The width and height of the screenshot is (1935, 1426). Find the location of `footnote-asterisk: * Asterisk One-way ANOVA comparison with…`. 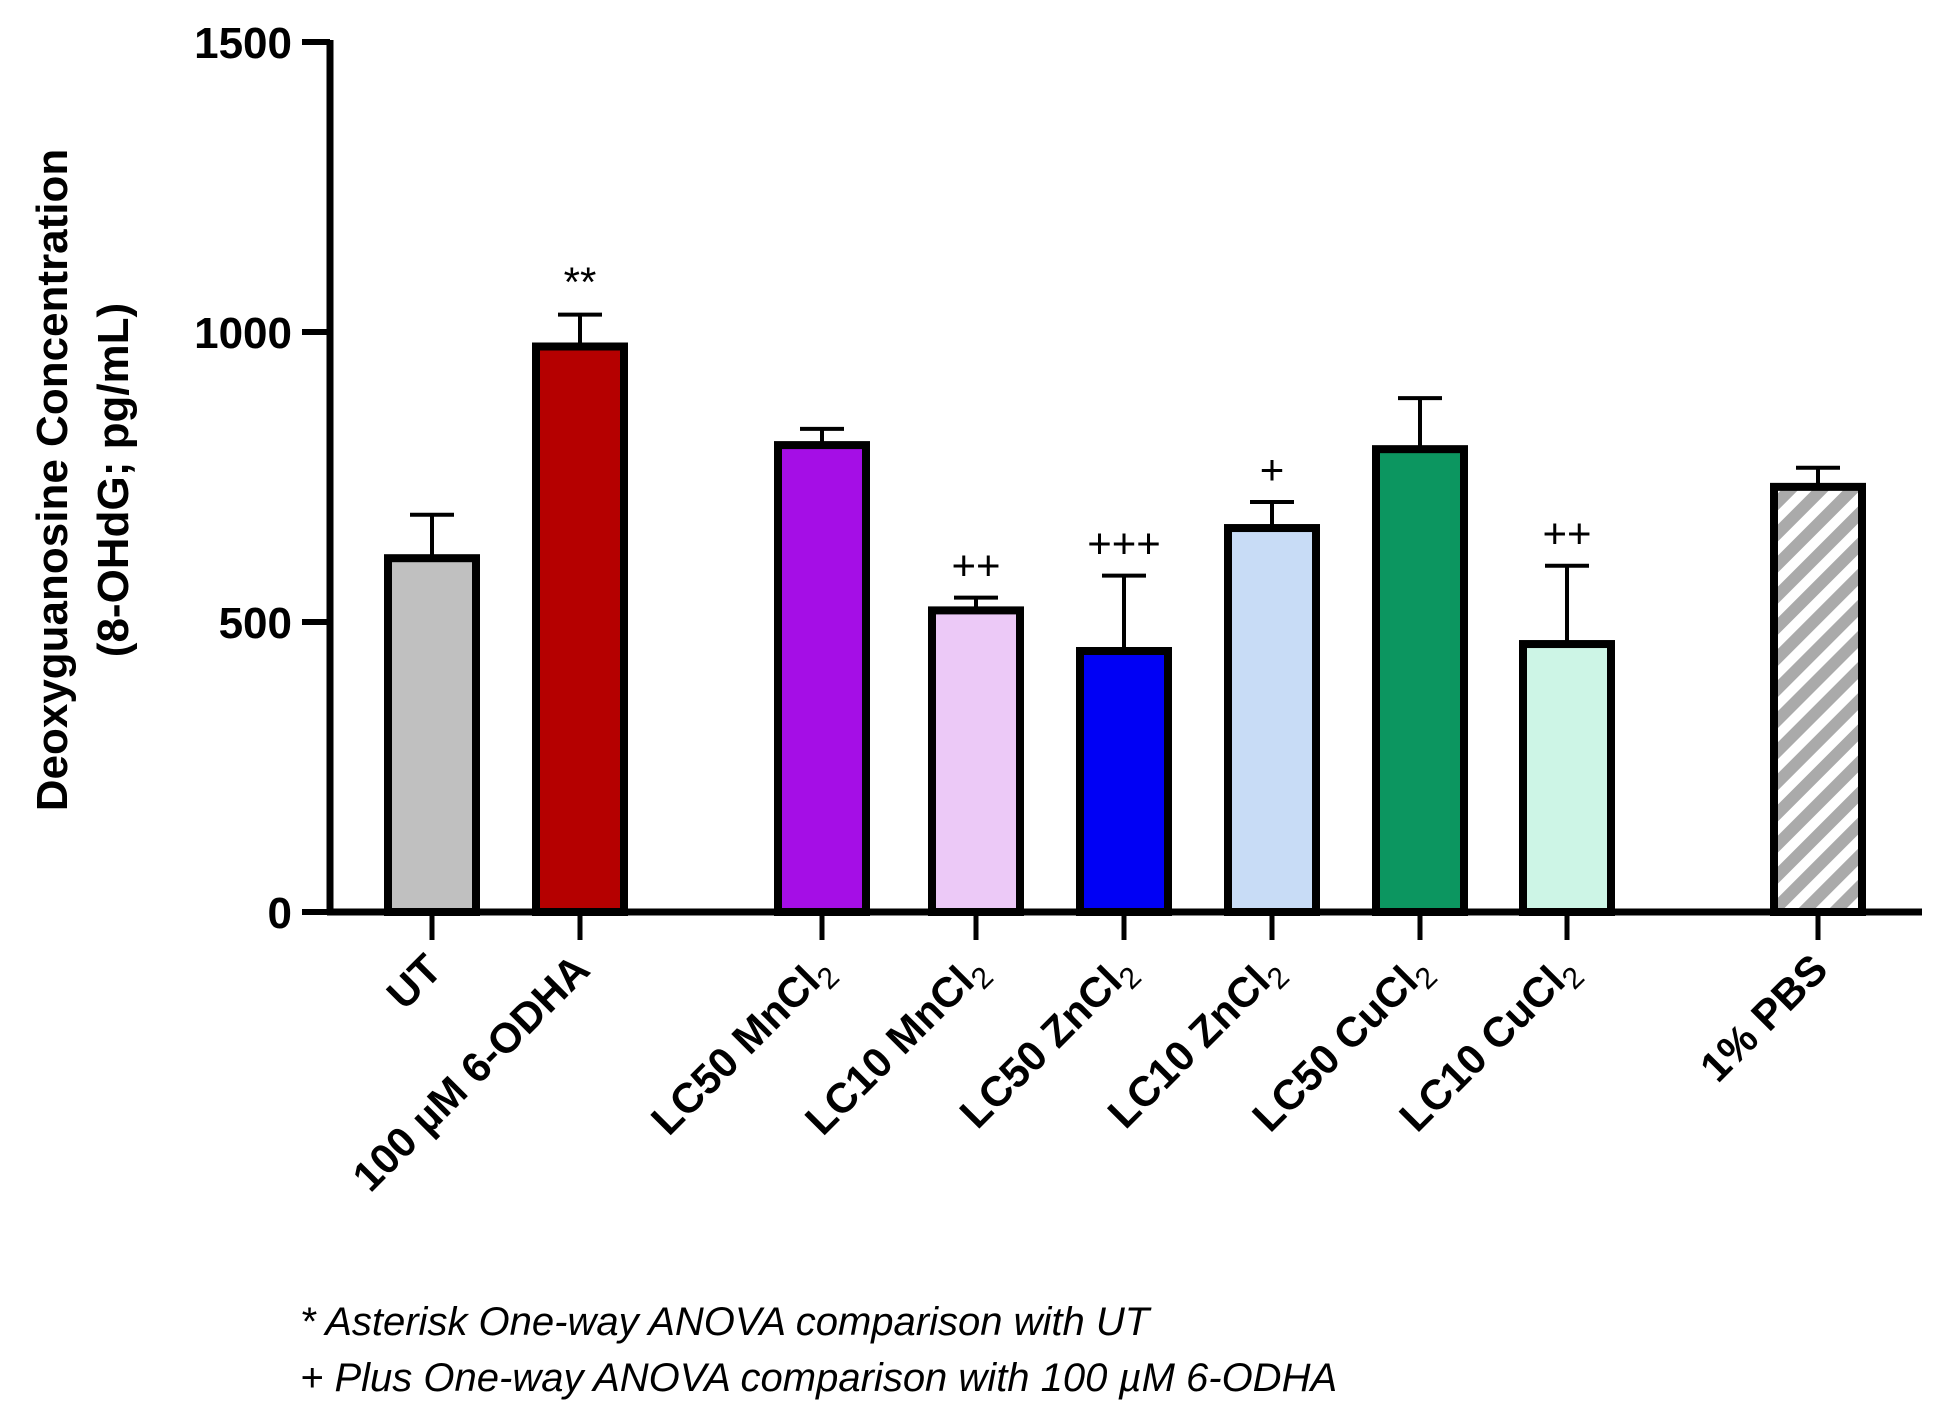

footnote-asterisk: * Asterisk One-way ANOVA comparison with… is located at coordinates (725, 1322).